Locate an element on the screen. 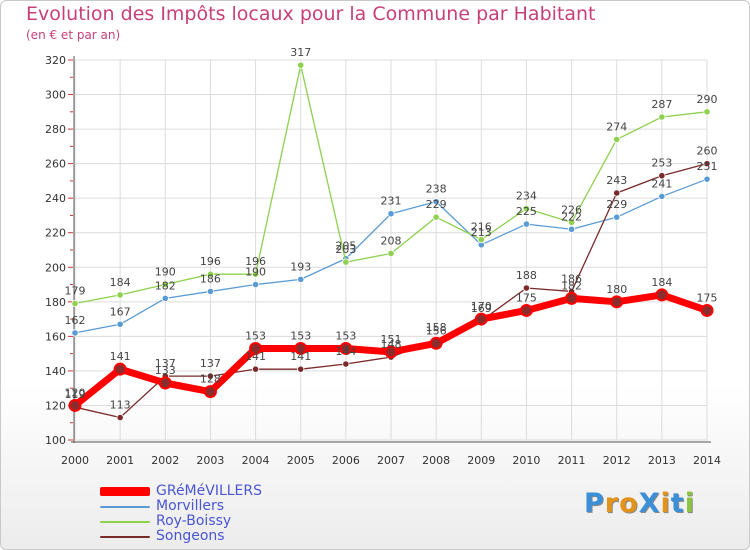 This screenshot has height=550, width=750. data-label: 260 is located at coordinates (707, 151).